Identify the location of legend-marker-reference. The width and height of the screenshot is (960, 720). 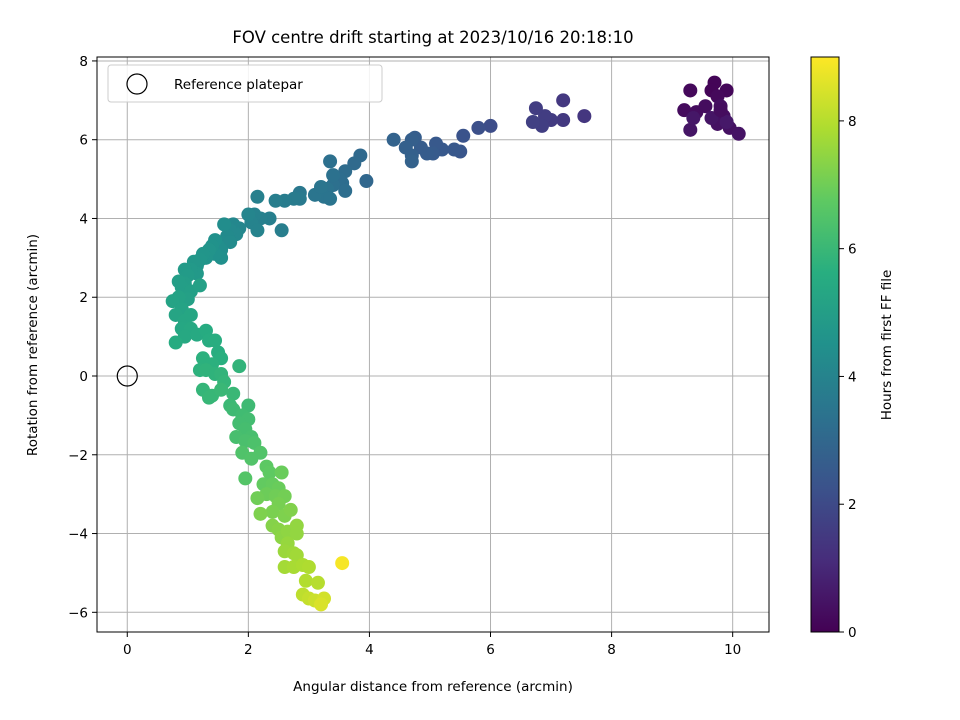
(137, 84).